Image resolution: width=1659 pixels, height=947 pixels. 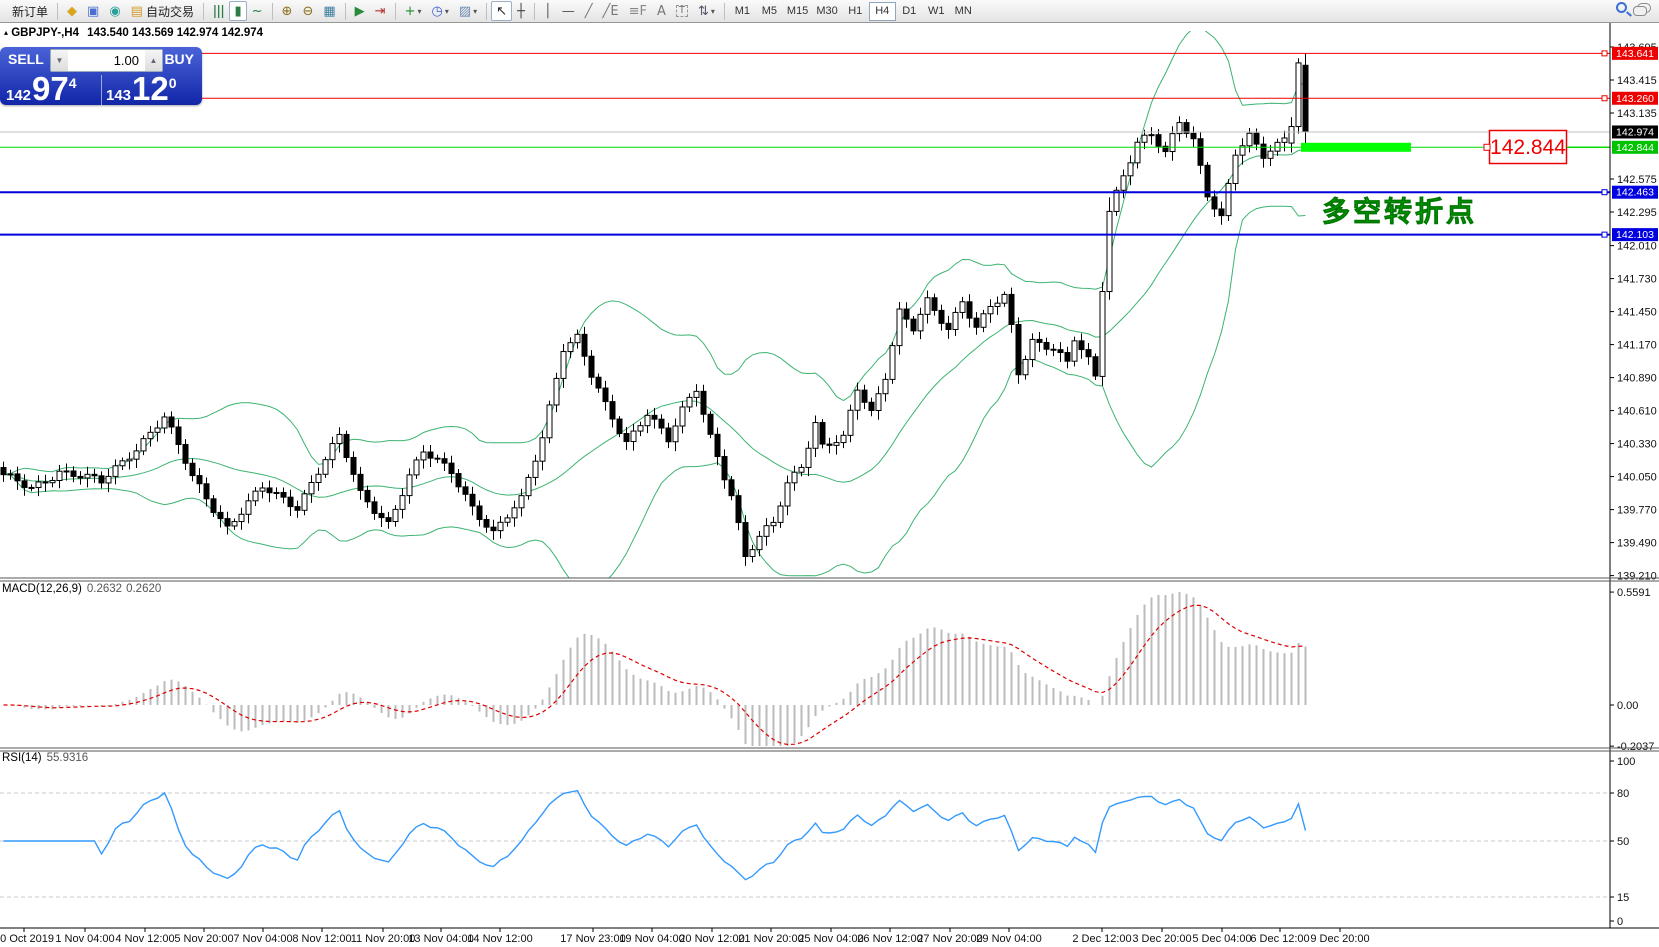 What do you see at coordinates (855, 11) in the screenshot?
I see `timeframe-button-h1: H1` at bounding box center [855, 11].